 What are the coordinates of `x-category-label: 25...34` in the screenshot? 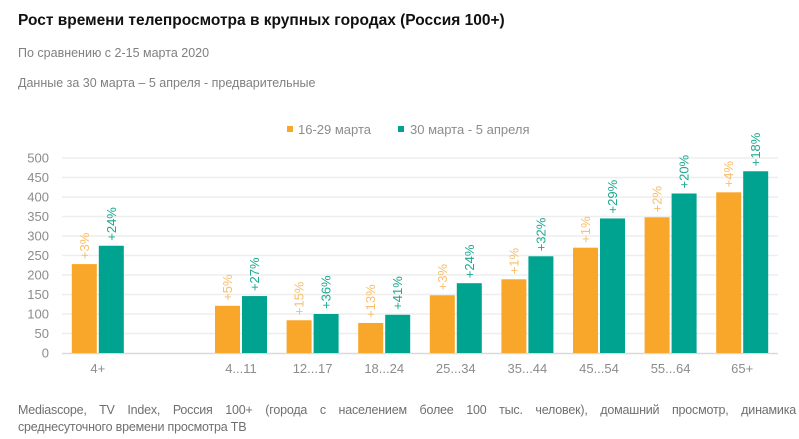 It's located at (456, 368).